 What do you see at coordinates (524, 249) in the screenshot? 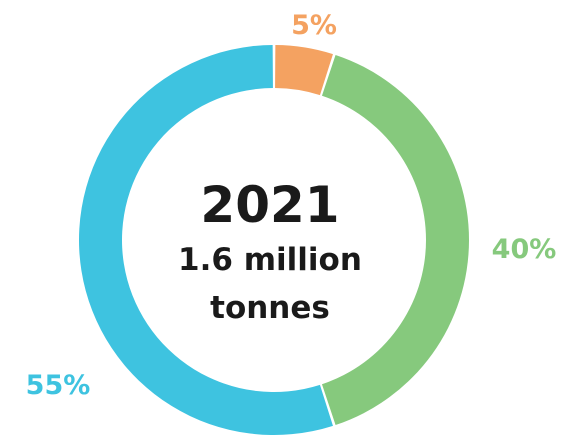
I see `slice-label-2: 40%` at bounding box center [524, 249].